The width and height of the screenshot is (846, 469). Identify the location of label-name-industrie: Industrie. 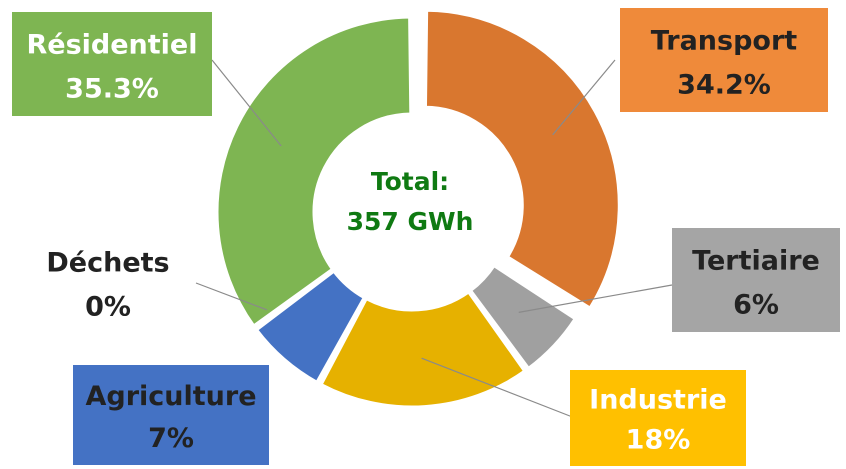
(658, 399).